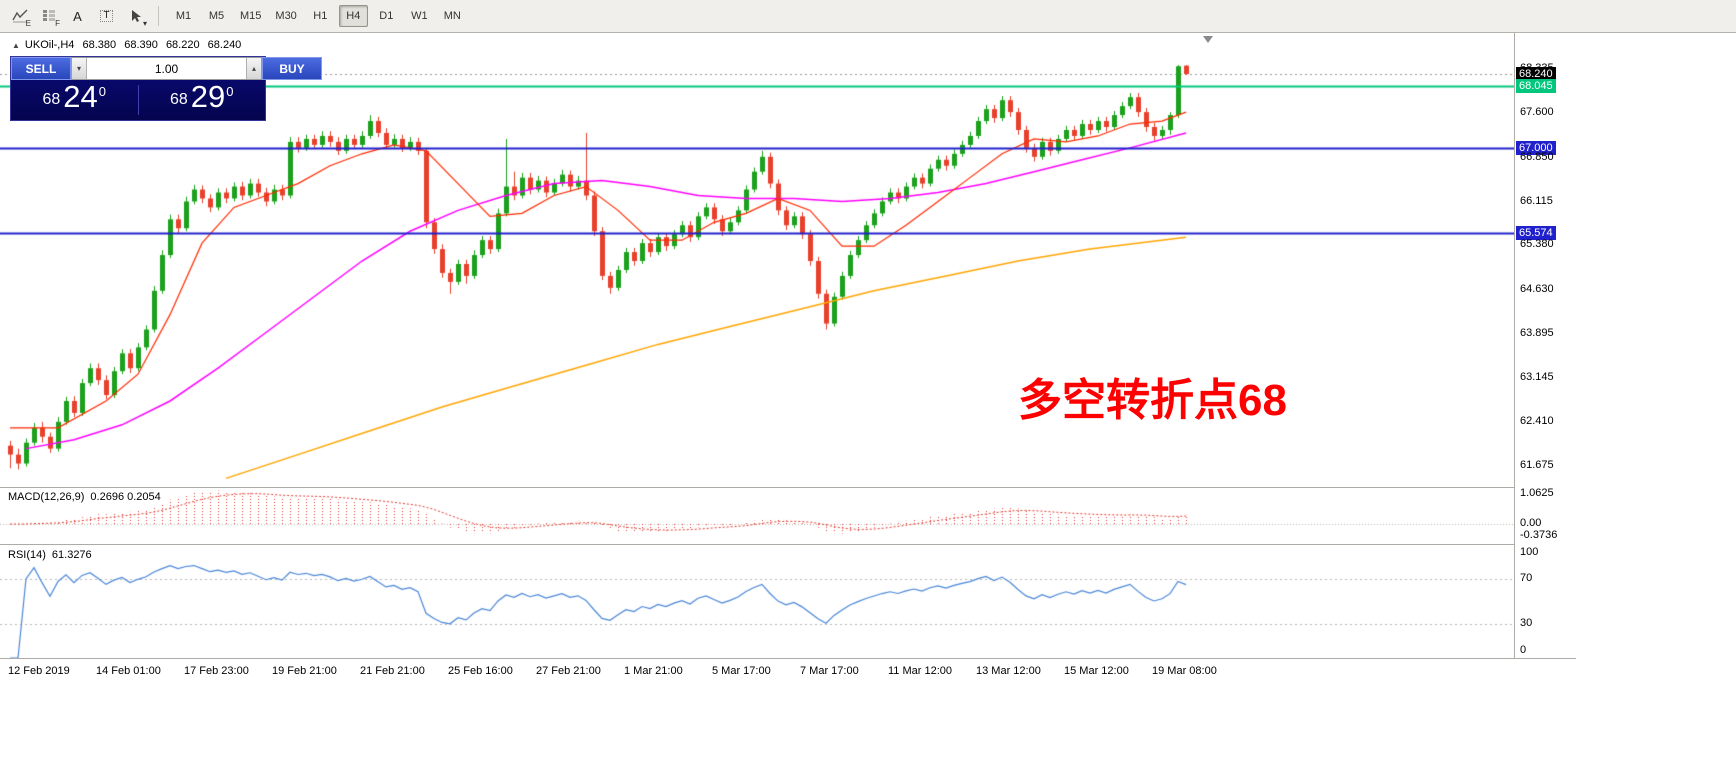 The width and height of the screenshot is (1736, 757). What do you see at coordinates (27, 555) in the screenshot?
I see `rsi-name: RSI(14)` at bounding box center [27, 555].